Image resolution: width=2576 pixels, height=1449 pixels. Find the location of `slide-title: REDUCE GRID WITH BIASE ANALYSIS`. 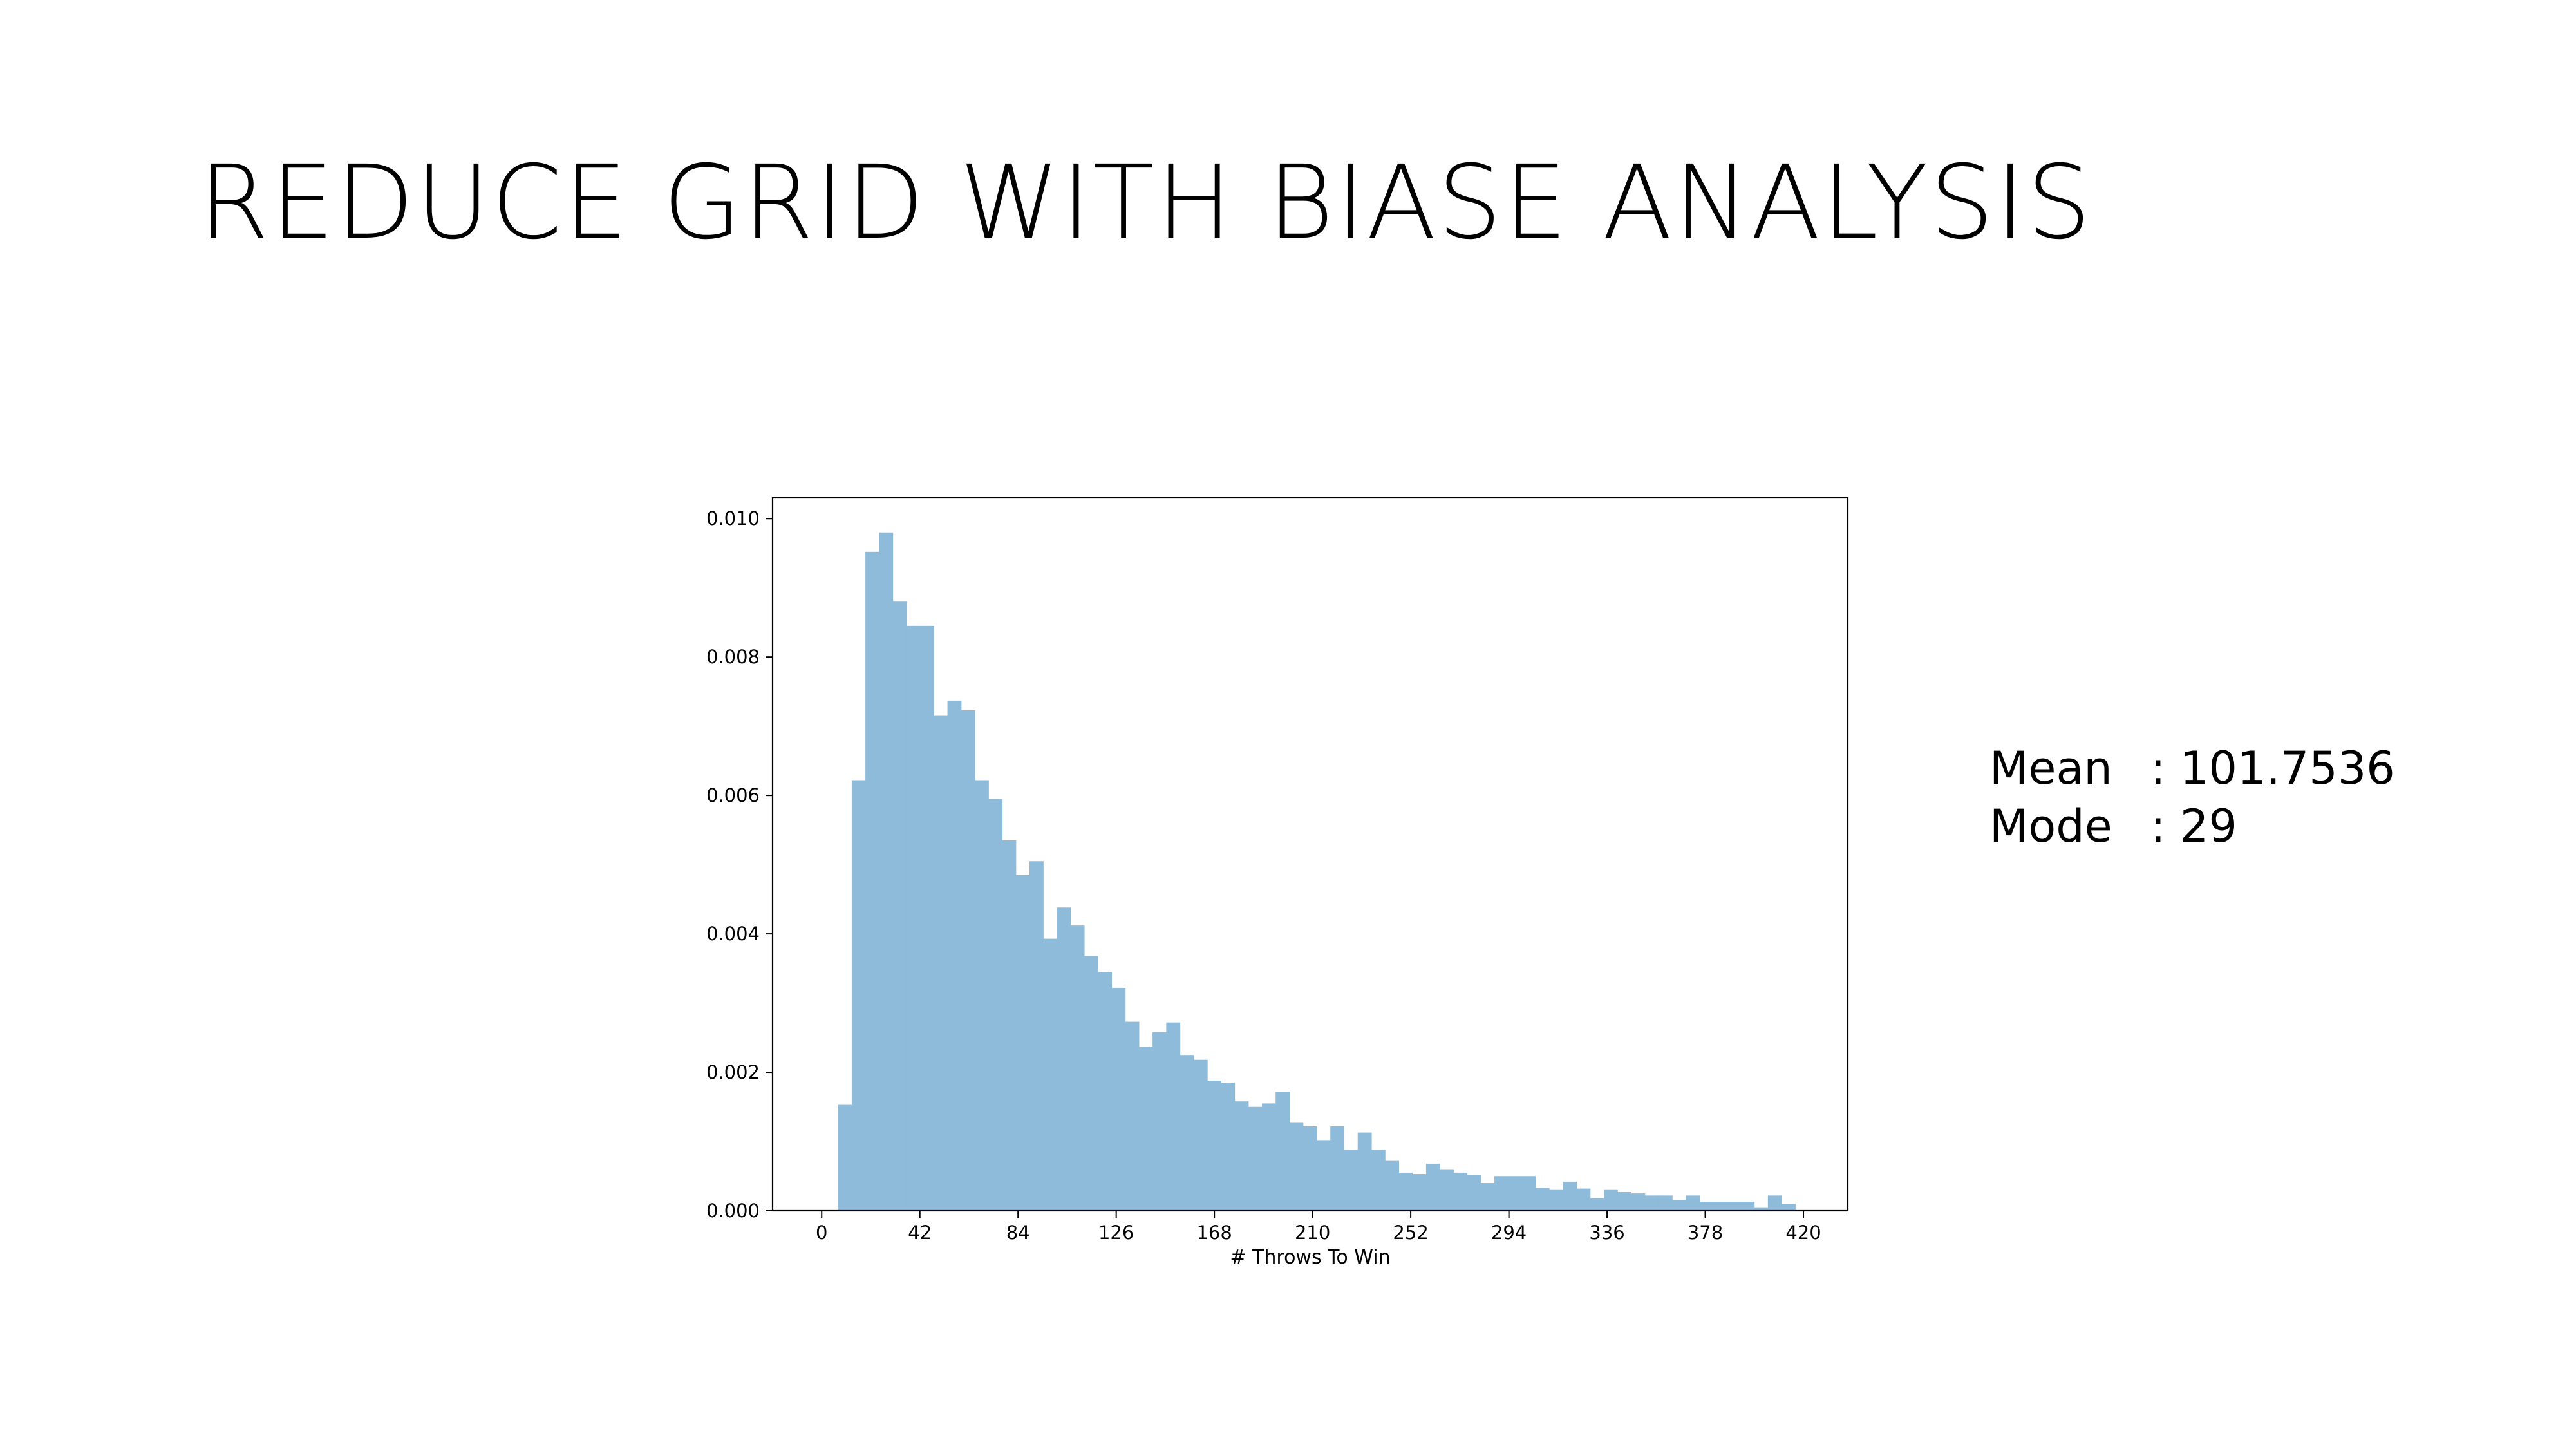

slide-title: REDUCE GRID WITH BIASE ANALYSIS is located at coordinates (1145, 203).